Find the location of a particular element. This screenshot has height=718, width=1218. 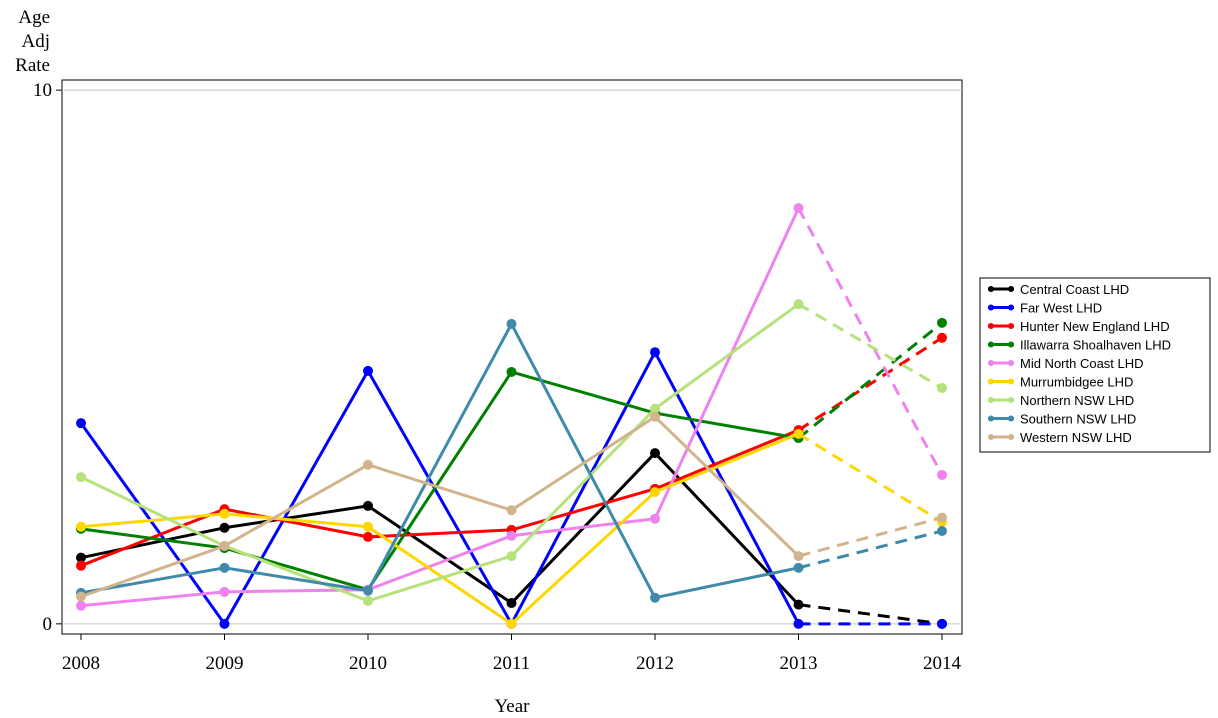

legend-label: Far West LHD is located at coordinates (1061, 308).